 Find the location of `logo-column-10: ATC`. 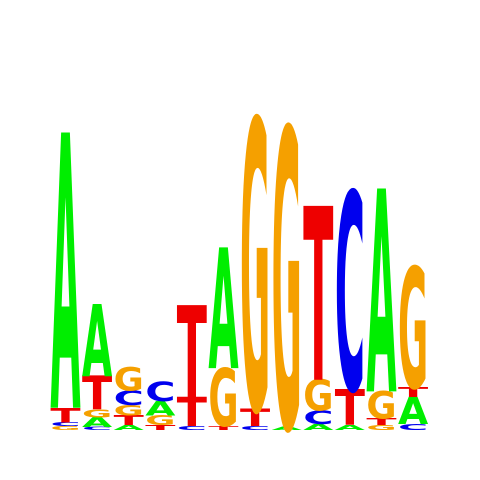

logo-column-10: ATC is located at coordinates (350, 296).